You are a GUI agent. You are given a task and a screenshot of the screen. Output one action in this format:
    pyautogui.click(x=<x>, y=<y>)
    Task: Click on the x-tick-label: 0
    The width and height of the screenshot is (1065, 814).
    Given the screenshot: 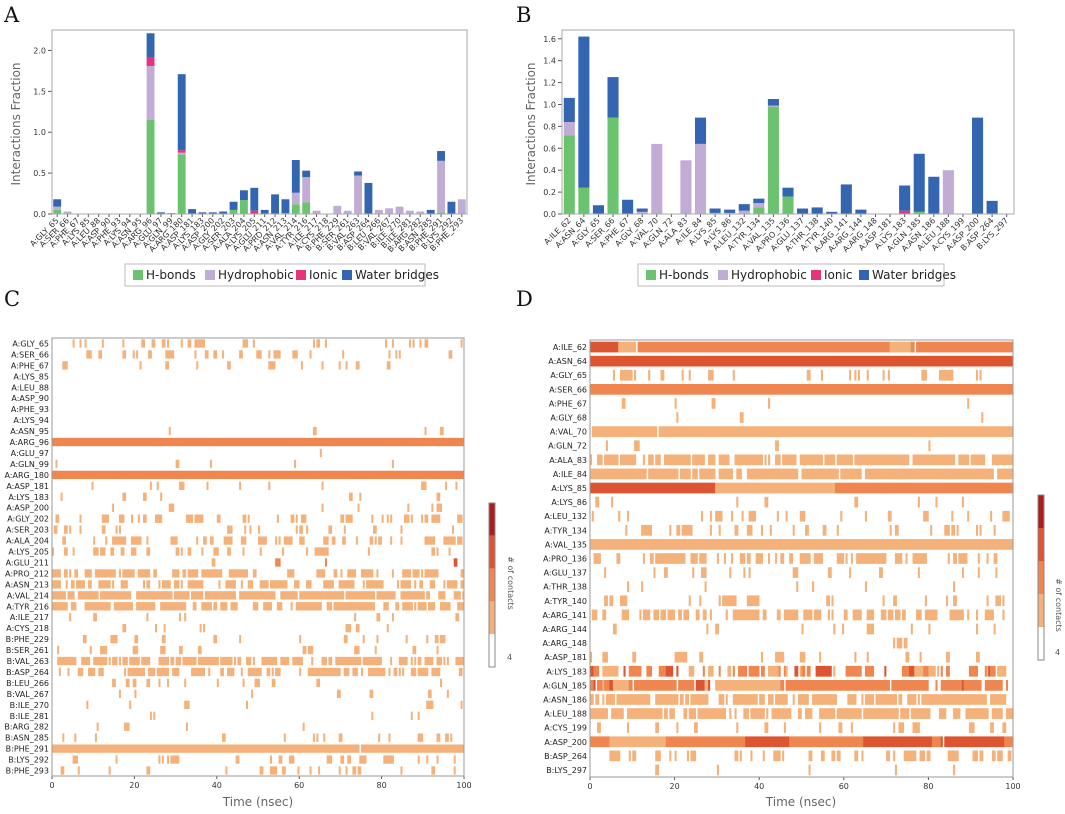 What is the action you would take?
    pyautogui.click(x=51, y=785)
    